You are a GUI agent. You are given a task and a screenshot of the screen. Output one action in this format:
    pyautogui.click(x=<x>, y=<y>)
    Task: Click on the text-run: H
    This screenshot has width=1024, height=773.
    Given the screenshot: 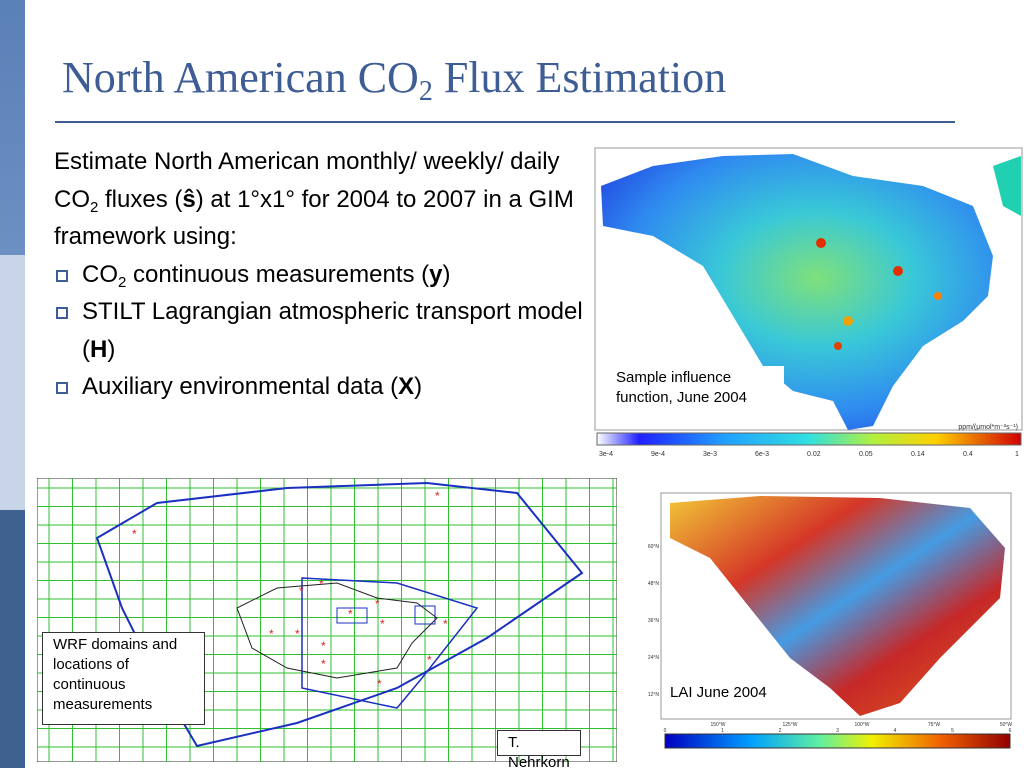 What is the action you would take?
    pyautogui.click(x=99, y=349)
    